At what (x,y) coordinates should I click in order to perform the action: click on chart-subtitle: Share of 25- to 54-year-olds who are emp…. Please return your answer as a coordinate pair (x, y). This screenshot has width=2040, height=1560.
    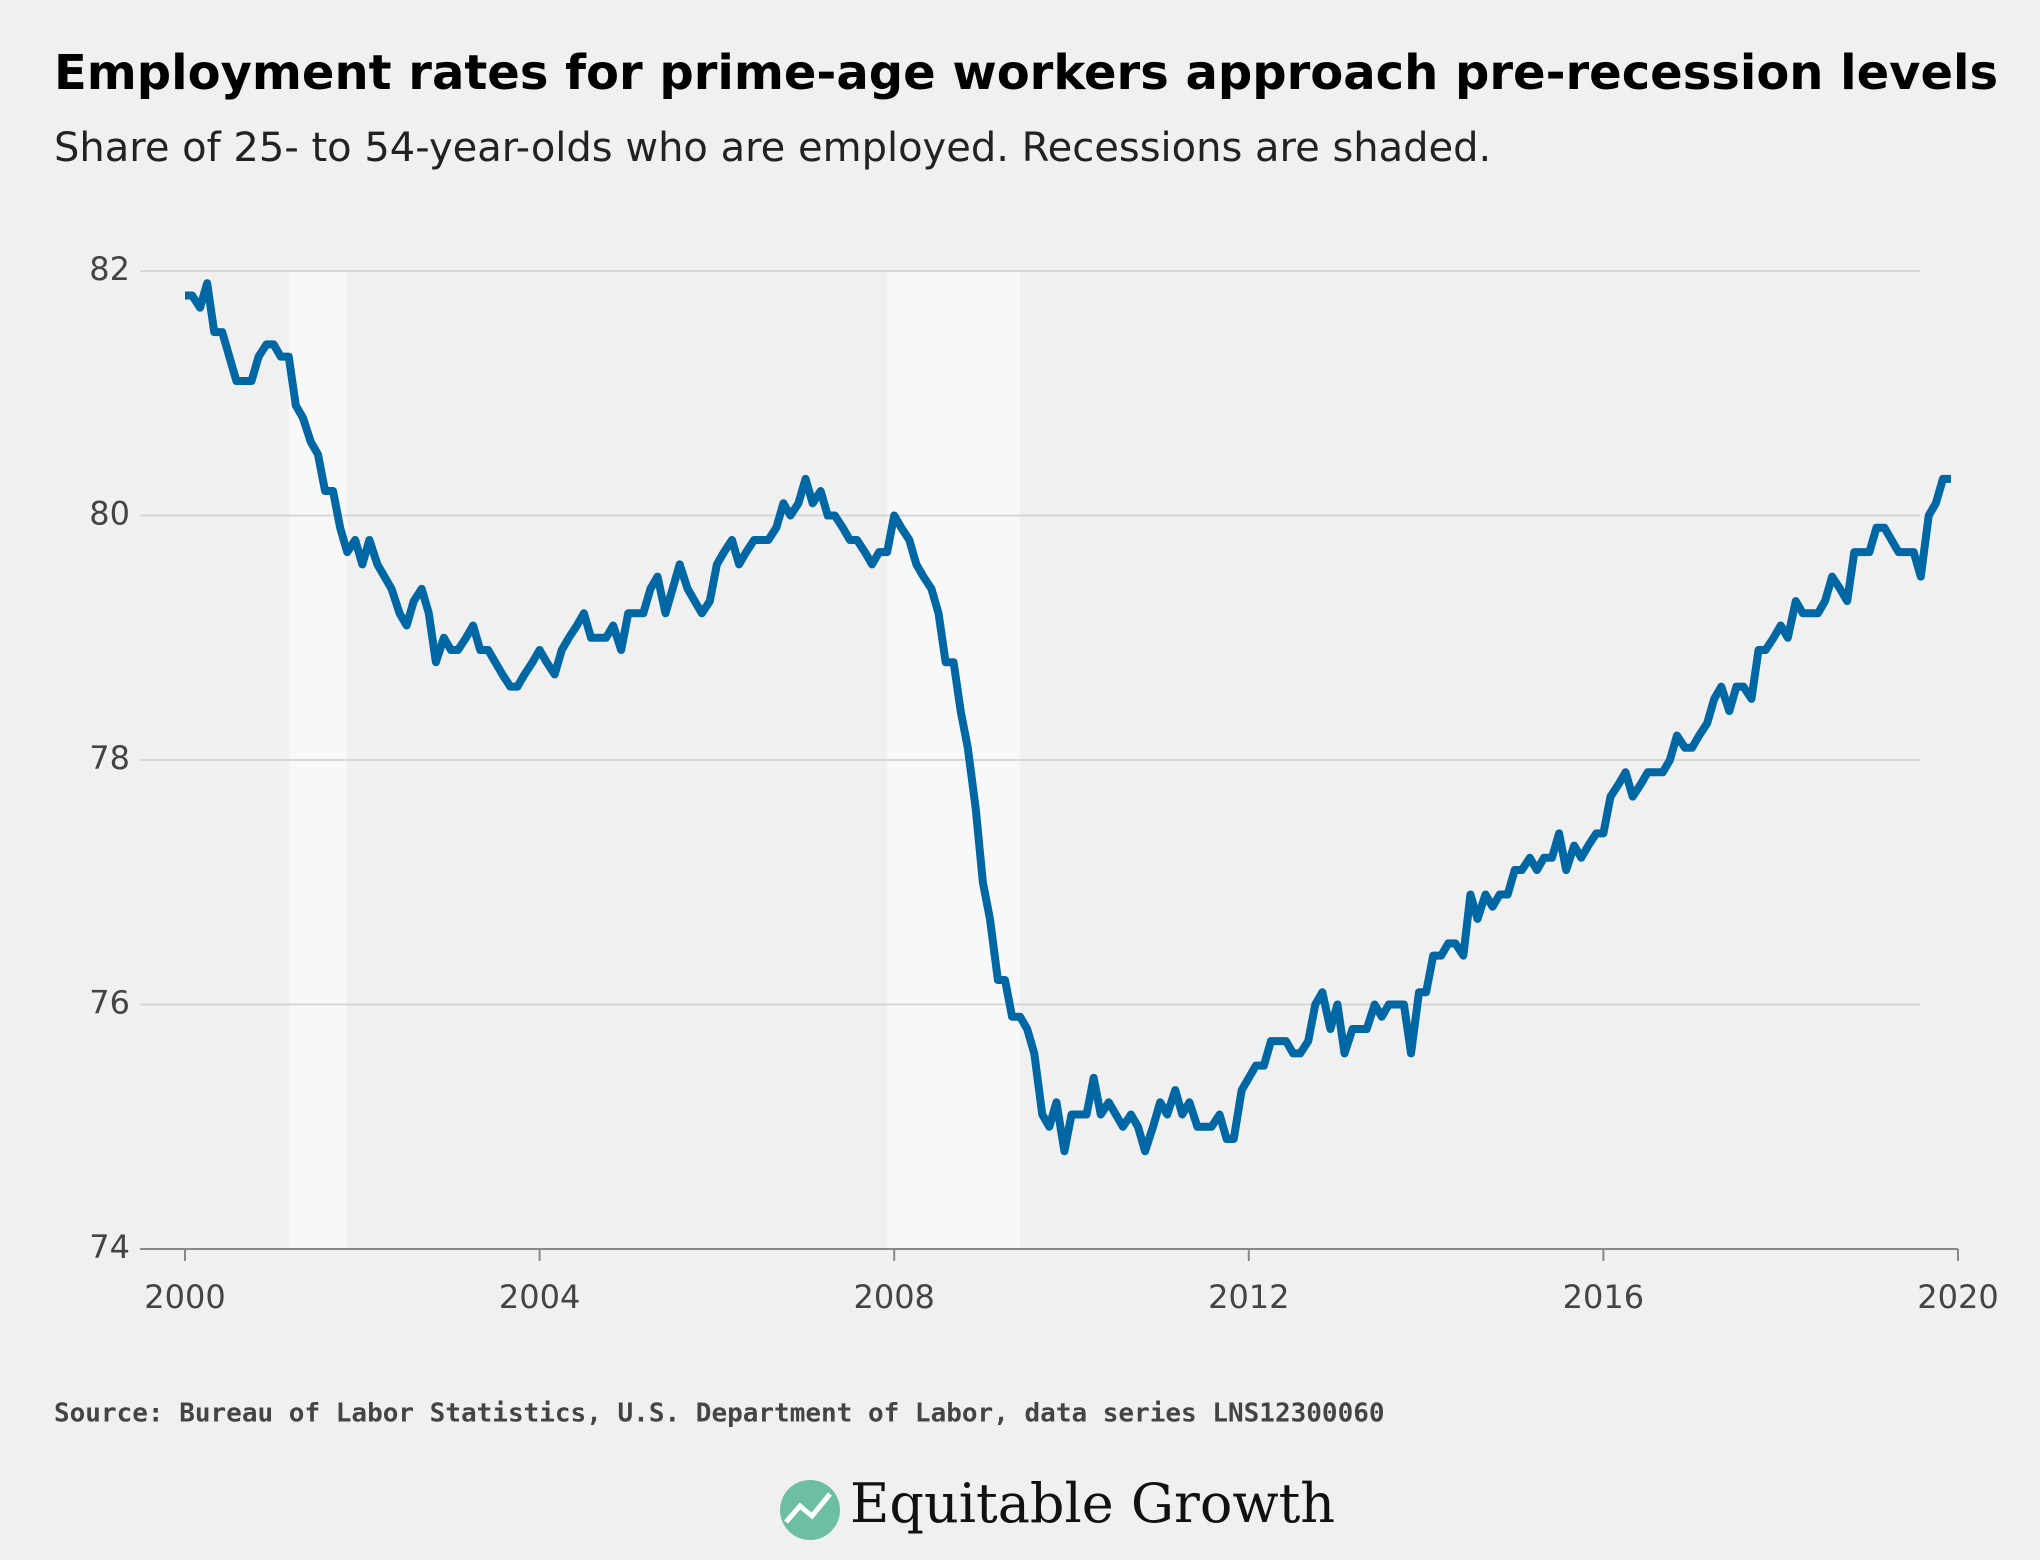
    Looking at the image, I should click on (772, 148).